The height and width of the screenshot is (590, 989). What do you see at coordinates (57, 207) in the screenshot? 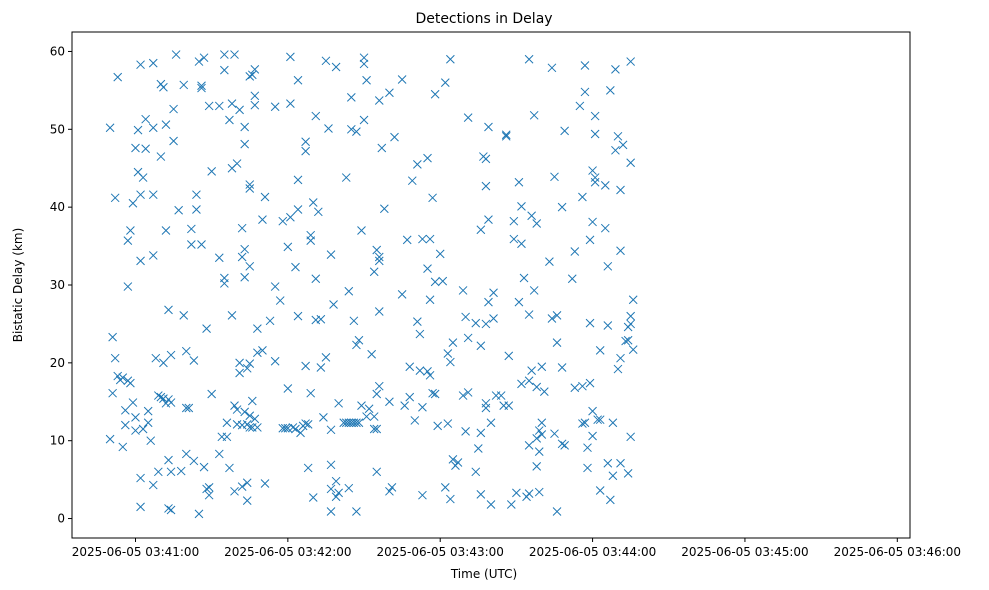
I see `y-tick-label: 40` at bounding box center [57, 207].